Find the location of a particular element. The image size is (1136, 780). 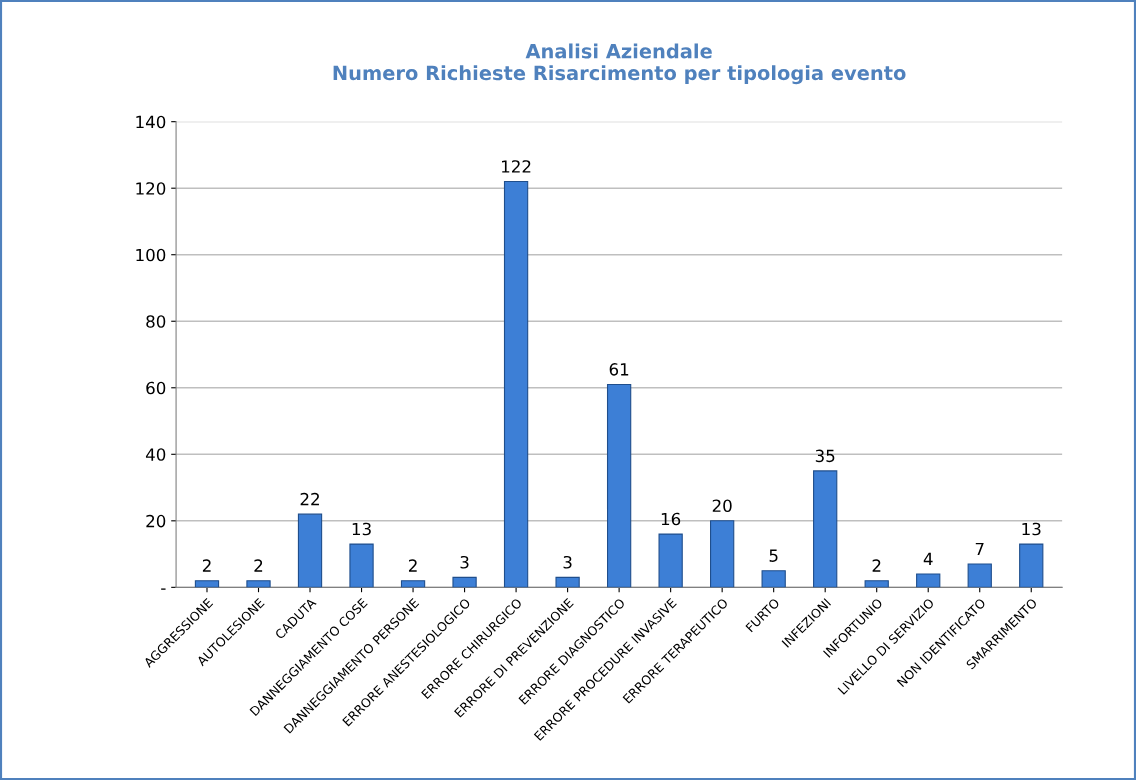

y-tick-label: 60 is located at coordinates (156, 388).